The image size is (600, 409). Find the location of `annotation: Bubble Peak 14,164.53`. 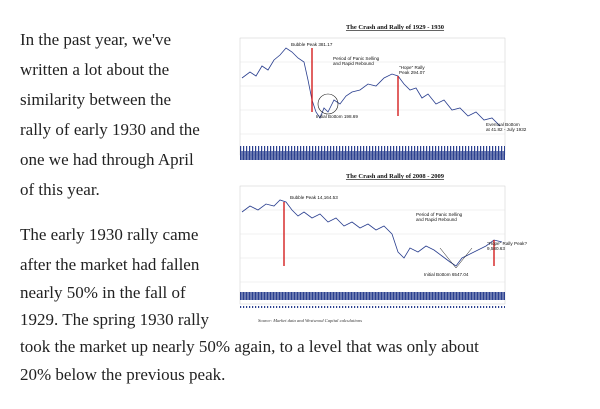

annotation: Bubble Peak 14,164.53 is located at coordinates (314, 197).